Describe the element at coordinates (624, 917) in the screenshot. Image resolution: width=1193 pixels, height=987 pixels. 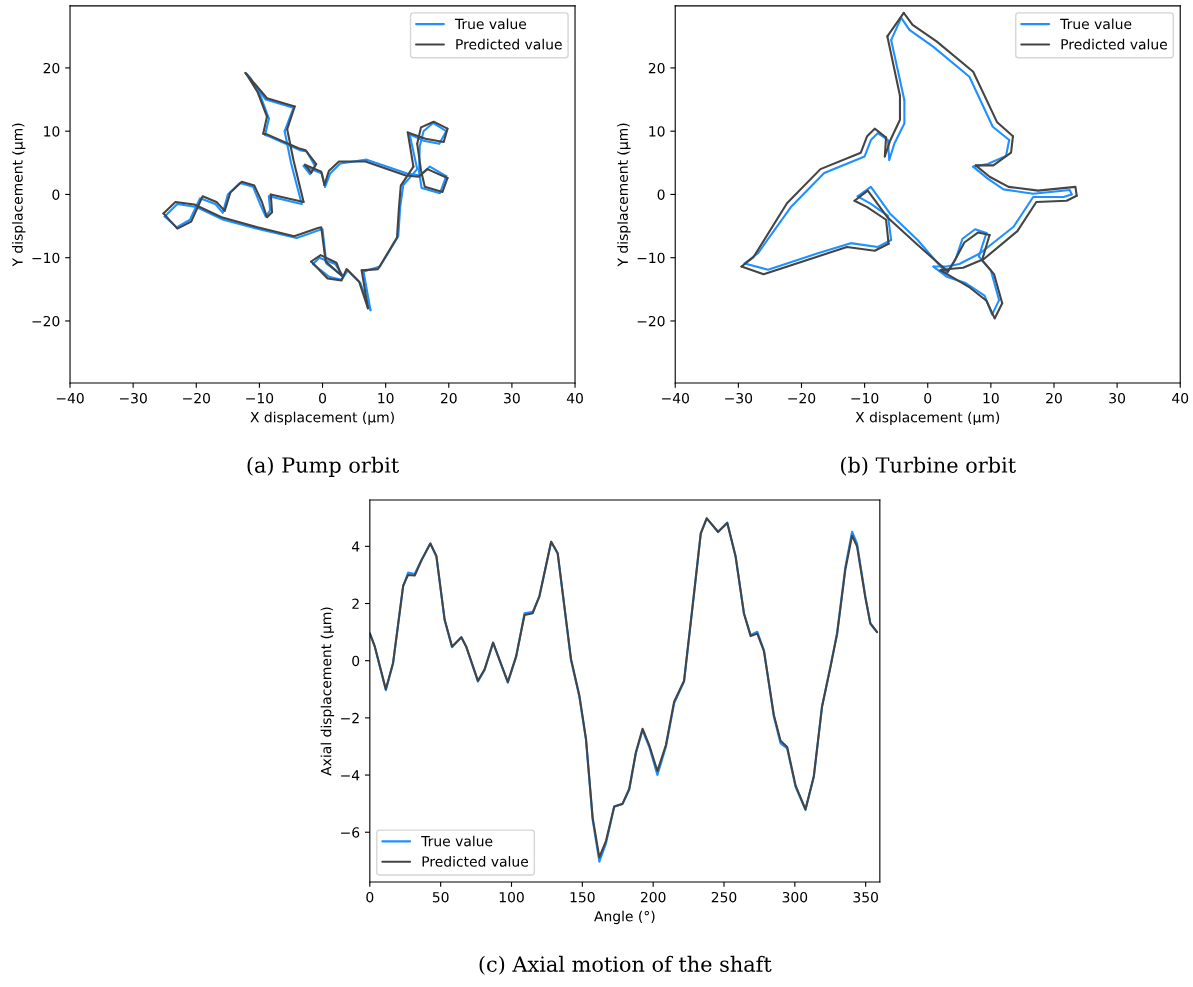
I see `x-axis-title: Angle (°)` at that location.